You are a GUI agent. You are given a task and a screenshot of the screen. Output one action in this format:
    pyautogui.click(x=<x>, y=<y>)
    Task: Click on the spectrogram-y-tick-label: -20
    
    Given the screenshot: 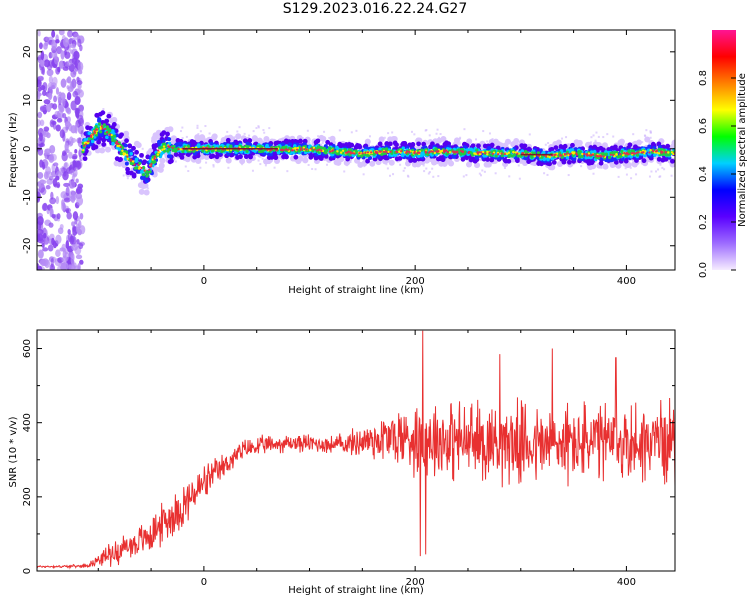 What is the action you would take?
    pyautogui.click(x=27, y=246)
    